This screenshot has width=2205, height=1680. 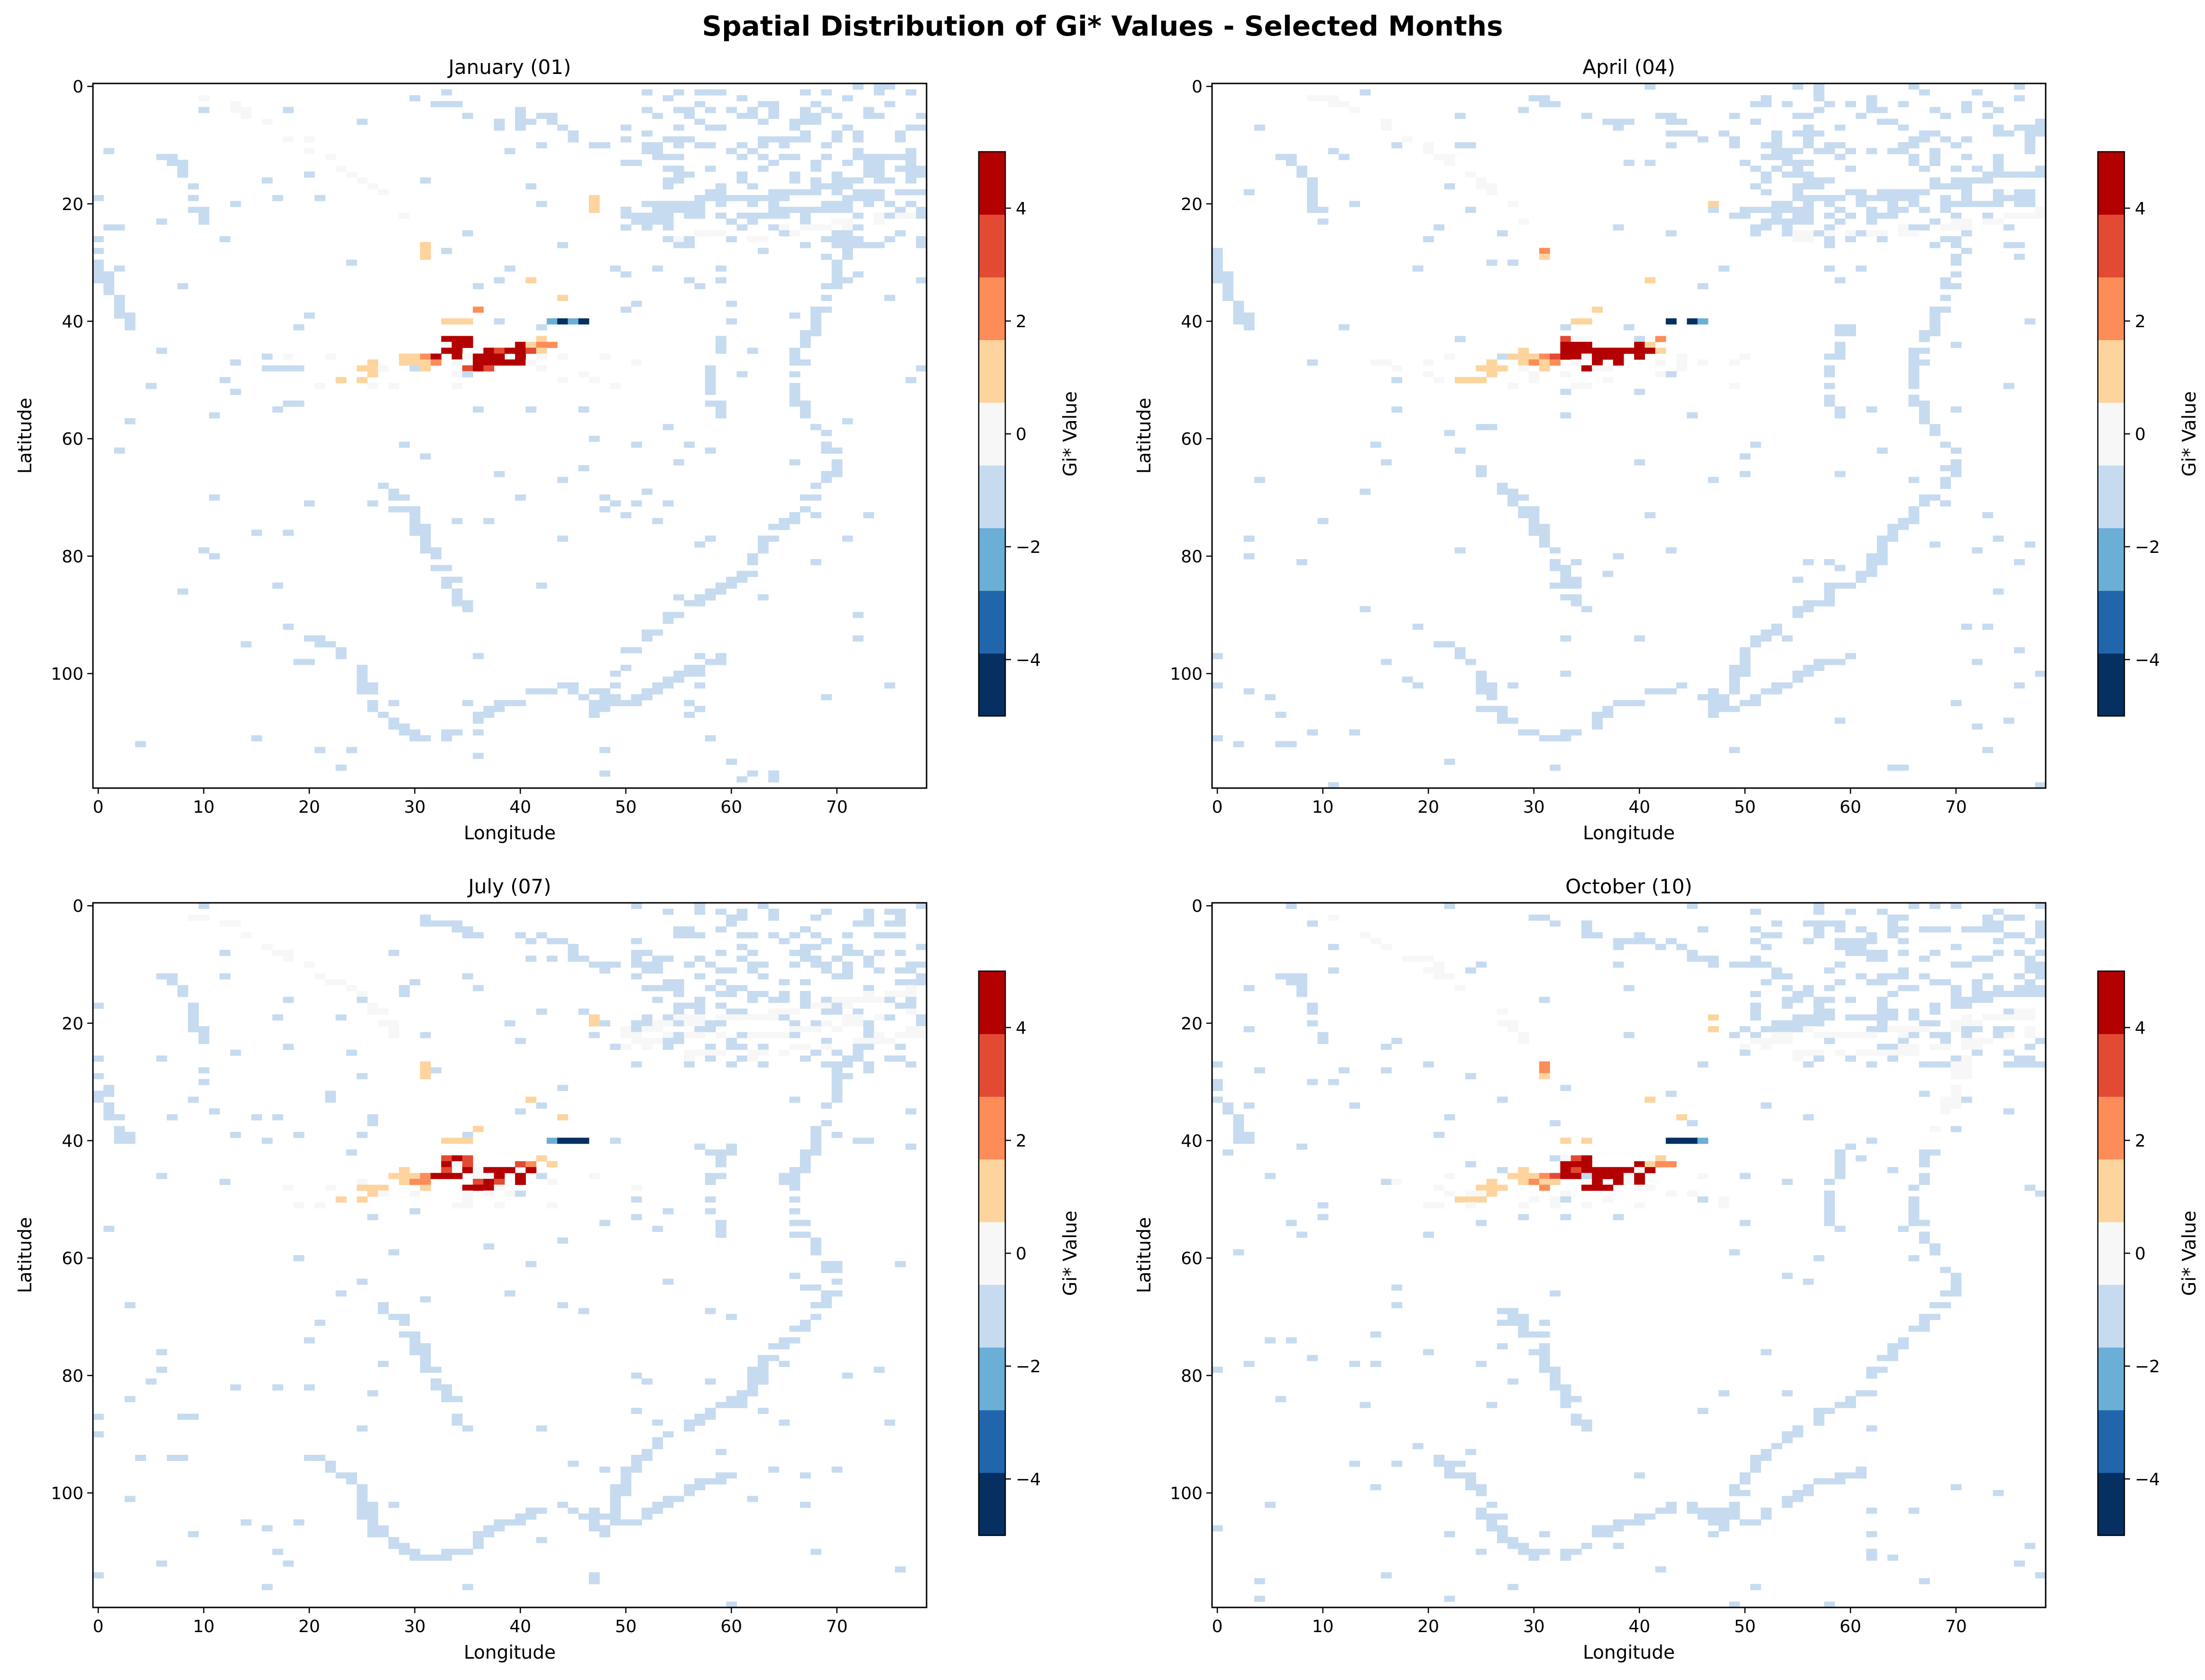 What do you see at coordinates (1192, 204) in the screenshot?
I see `y-tick-label: 20` at bounding box center [1192, 204].